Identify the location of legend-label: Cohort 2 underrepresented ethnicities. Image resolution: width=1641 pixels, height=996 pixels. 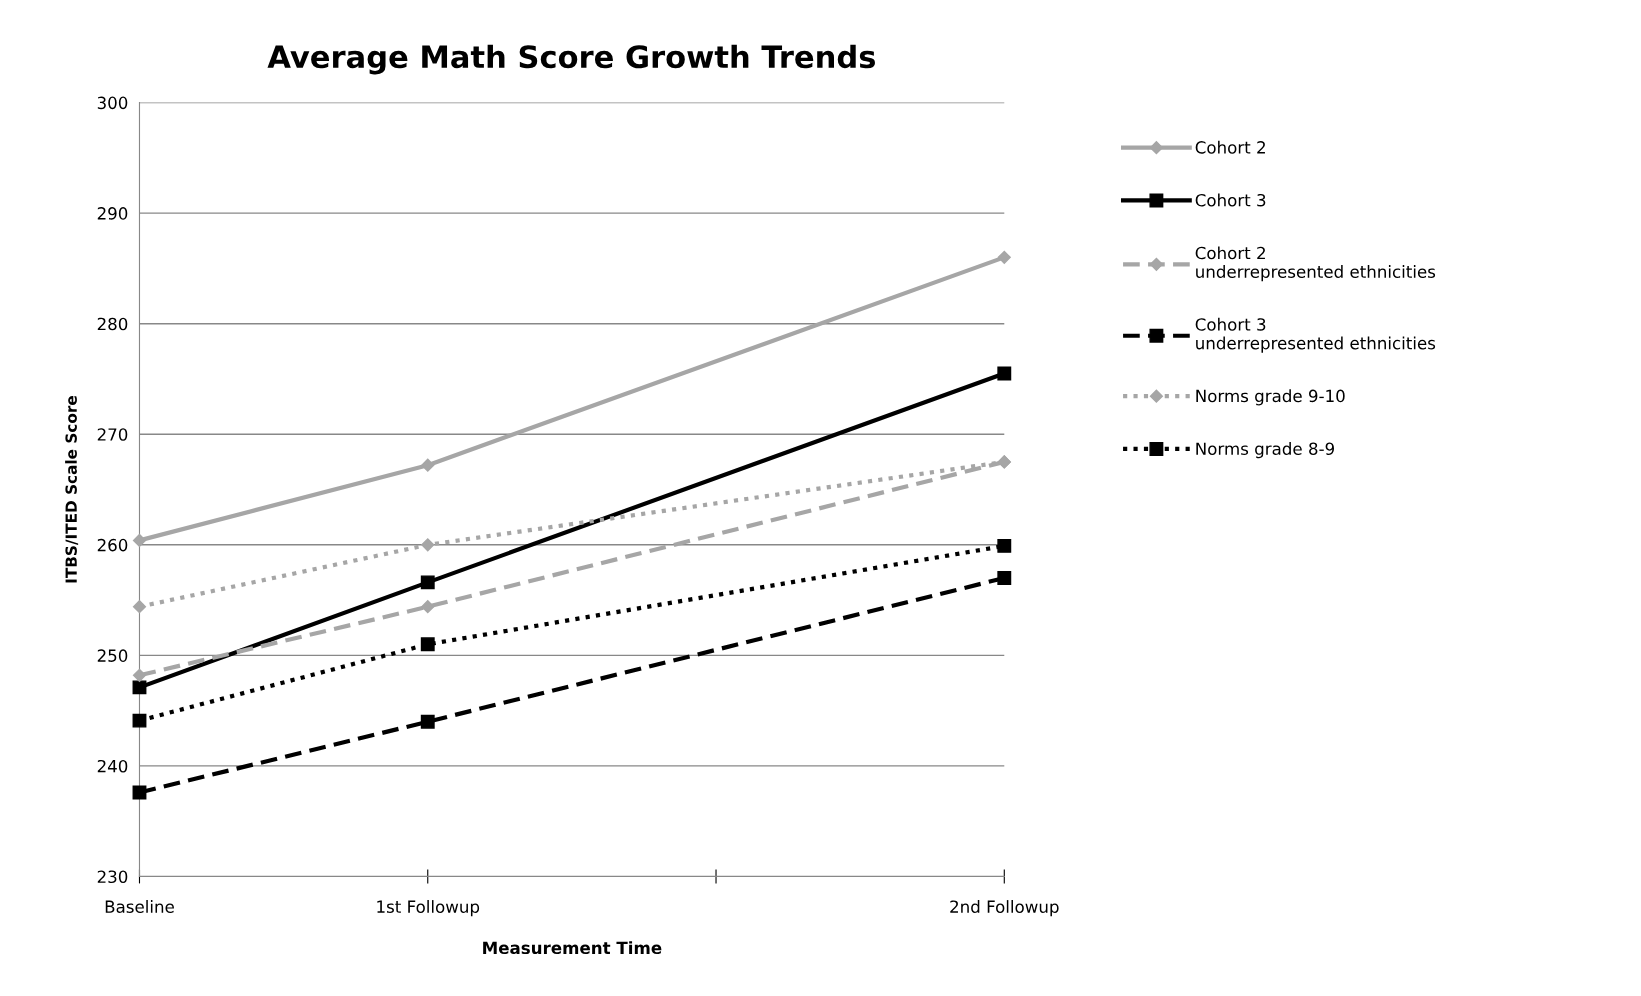
(1315, 264).